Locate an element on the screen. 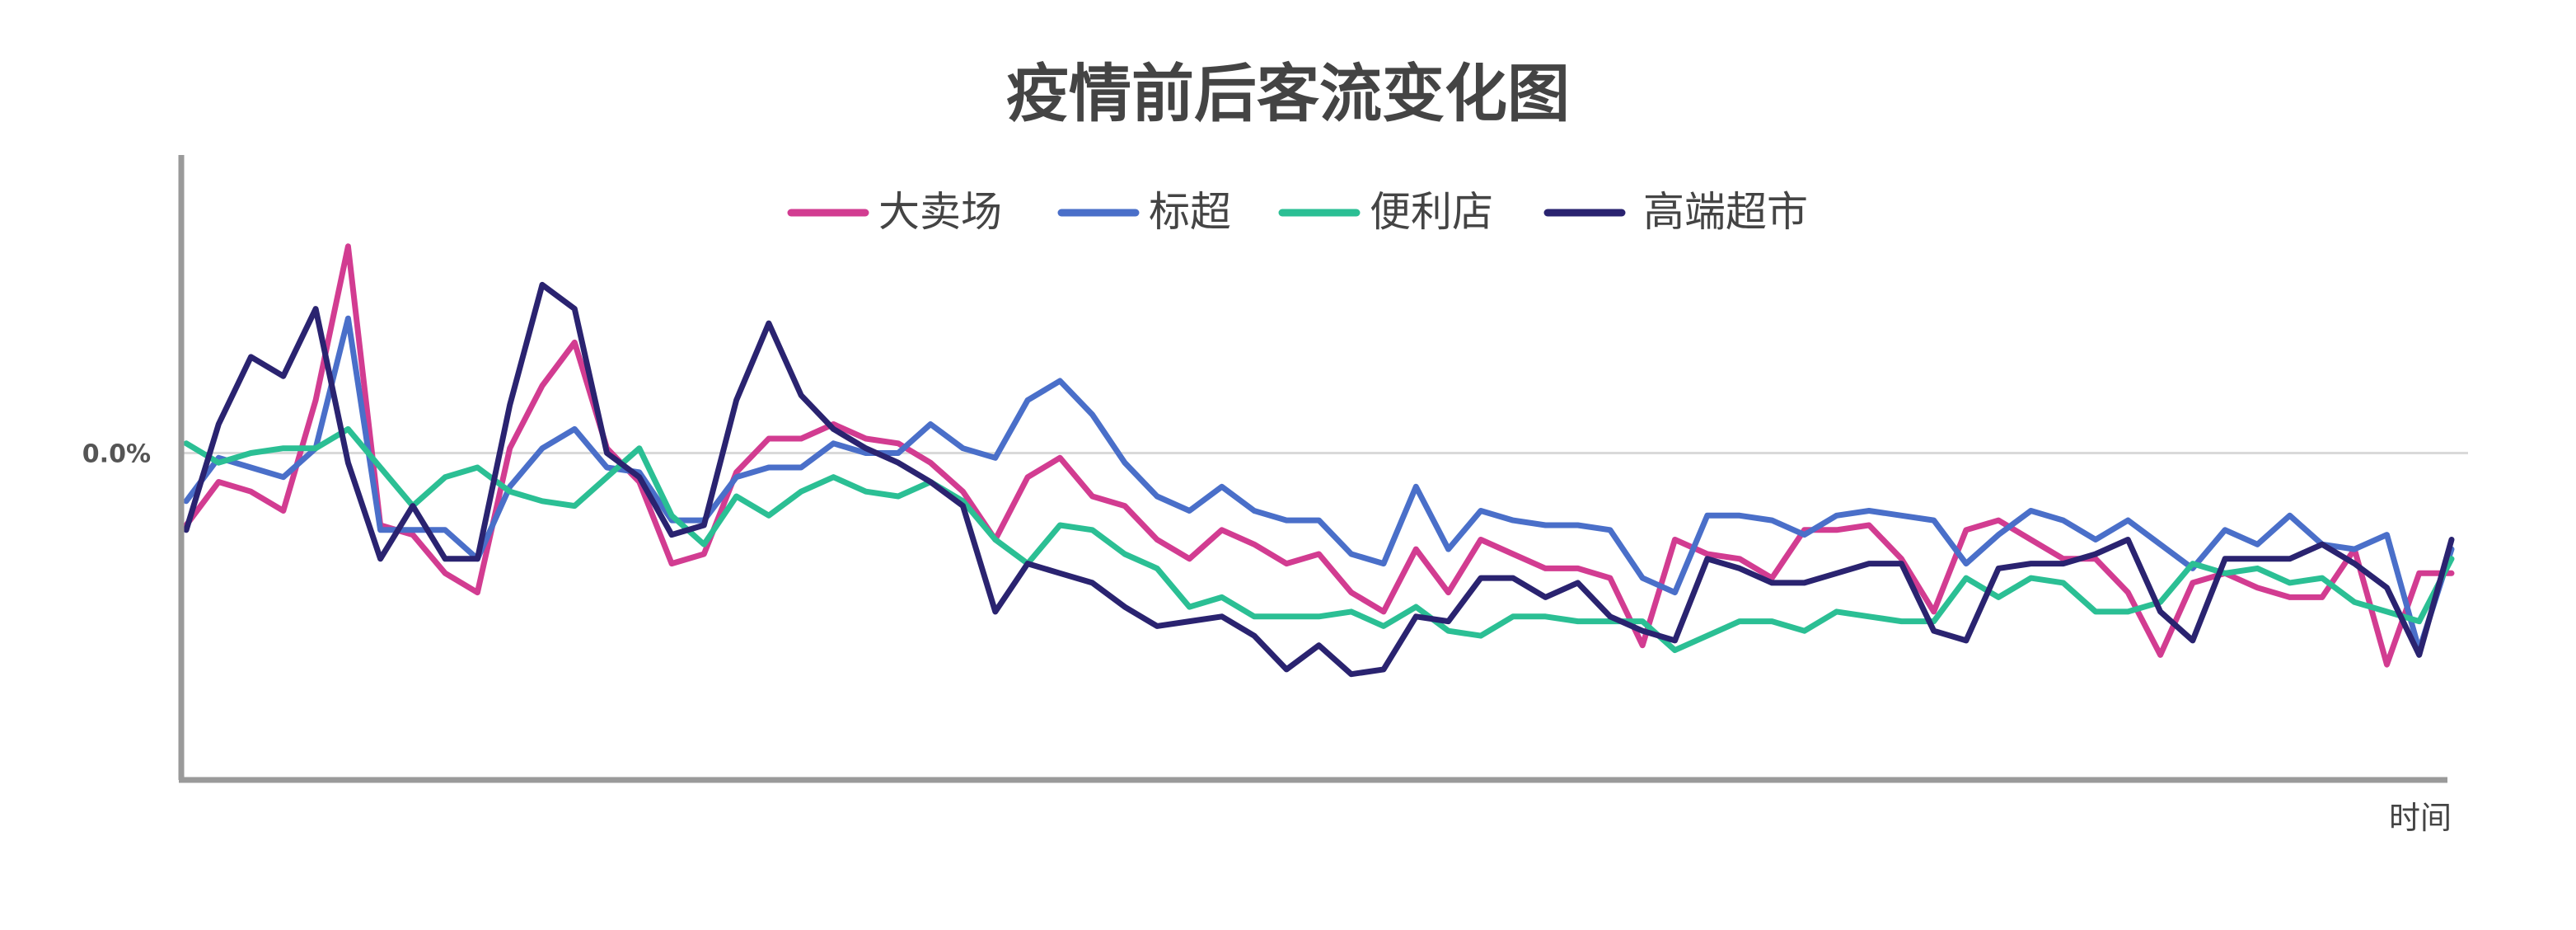 The height and width of the screenshot is (930, 2576). chart-title: 疫情前后客流变化图 is located at coordinates (1288, 93).